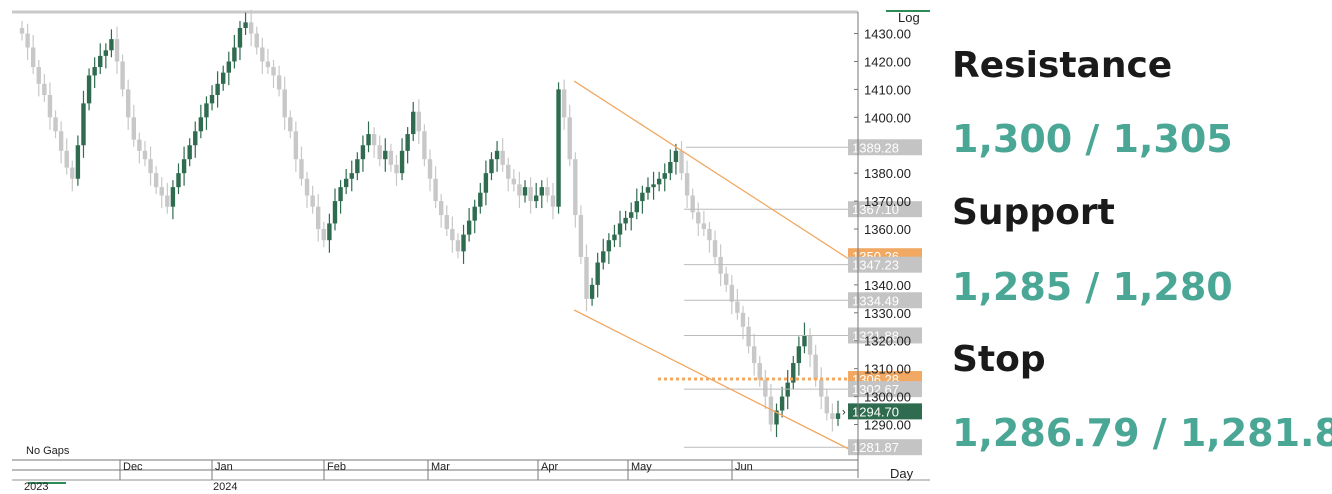 The image size is (1332, 494). What do you see at coordinates (133, 467) in the screenshot?
I see `month-label: Dec` at bounding box center [133, 467].